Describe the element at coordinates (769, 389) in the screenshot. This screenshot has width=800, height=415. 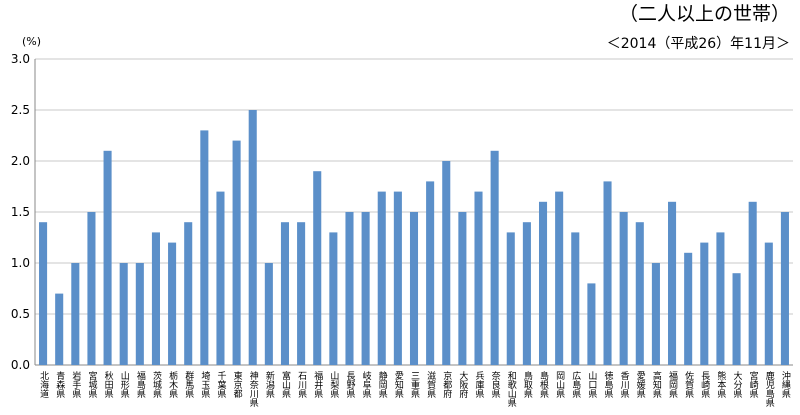
I see `x-tick-label: 鹿児島県` at that location.